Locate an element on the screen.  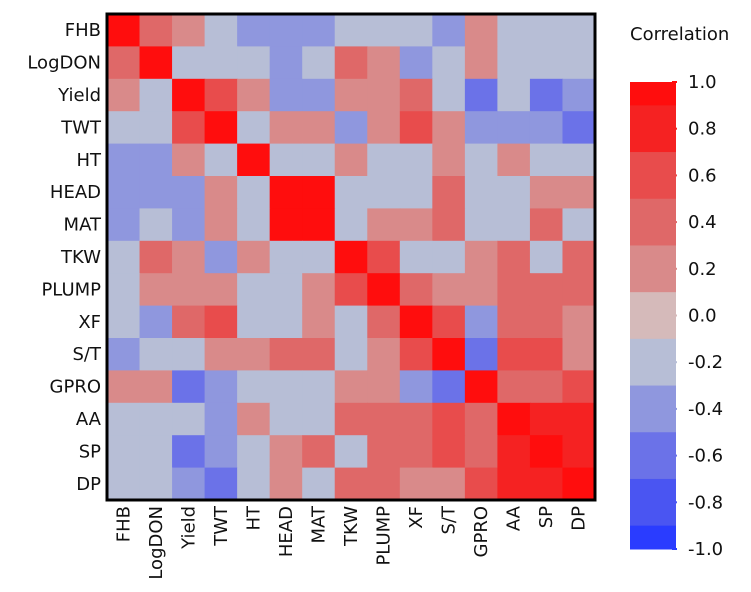
heatmap-cell-TKW-HEAD is located at coordinates (286, 257).